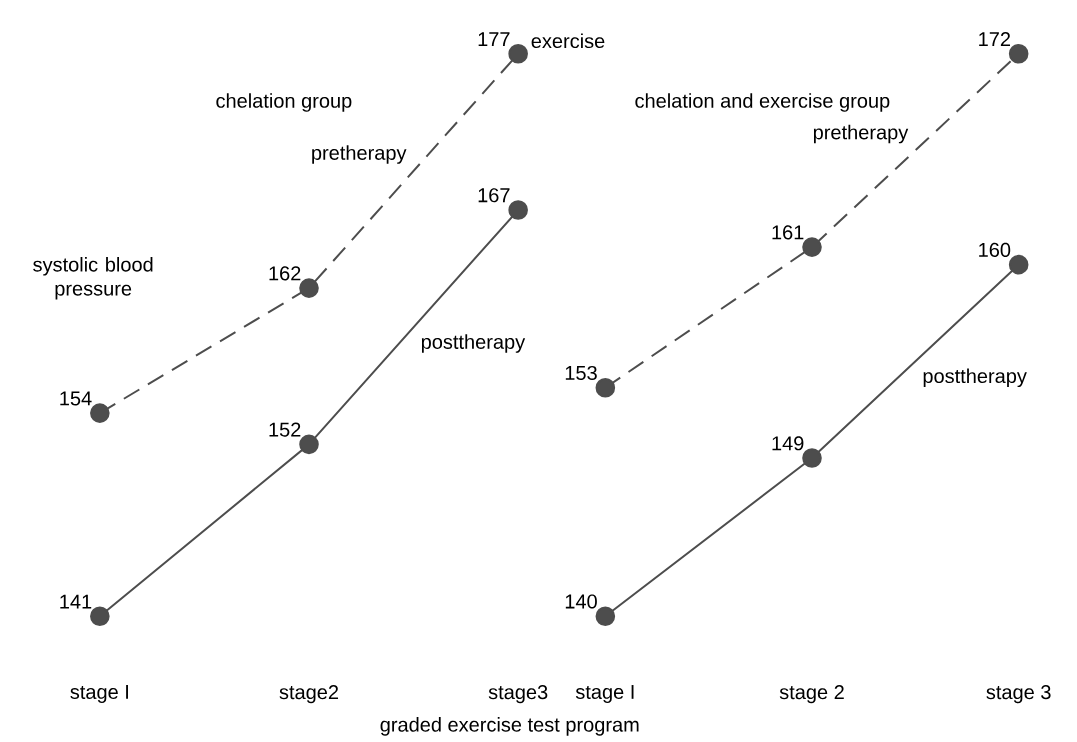 This screenshot has height=742, width=1077. Describe the element at coordinates (494, 39) in the screenshot. I see `data-label: 177` at that location.